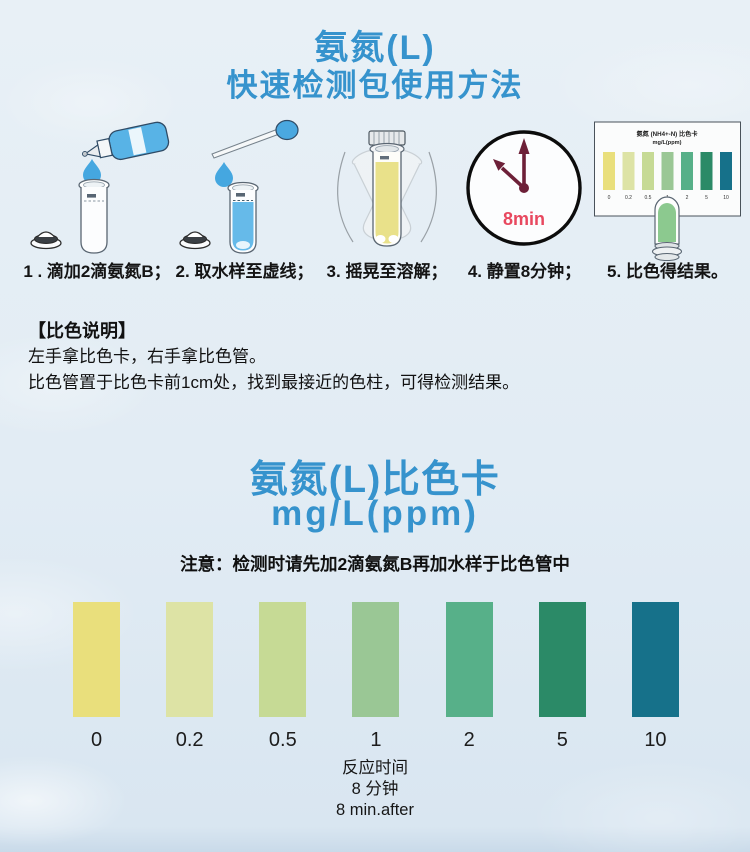  I want to click on step-2: 2. 取水样至虚线；, so click(244, 197).